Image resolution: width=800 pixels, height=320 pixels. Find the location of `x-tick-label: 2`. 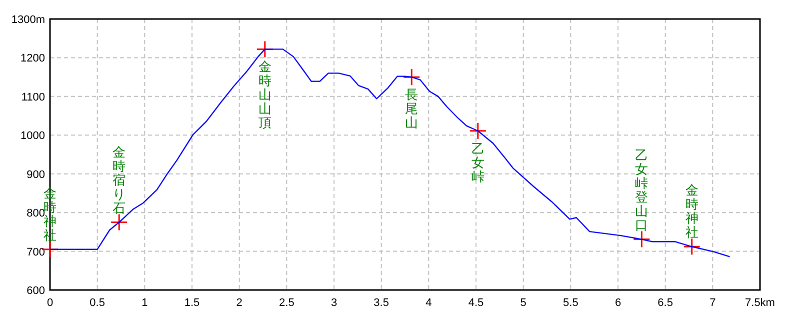

x-tick-label: 2 is located at coordinates (239, 303).